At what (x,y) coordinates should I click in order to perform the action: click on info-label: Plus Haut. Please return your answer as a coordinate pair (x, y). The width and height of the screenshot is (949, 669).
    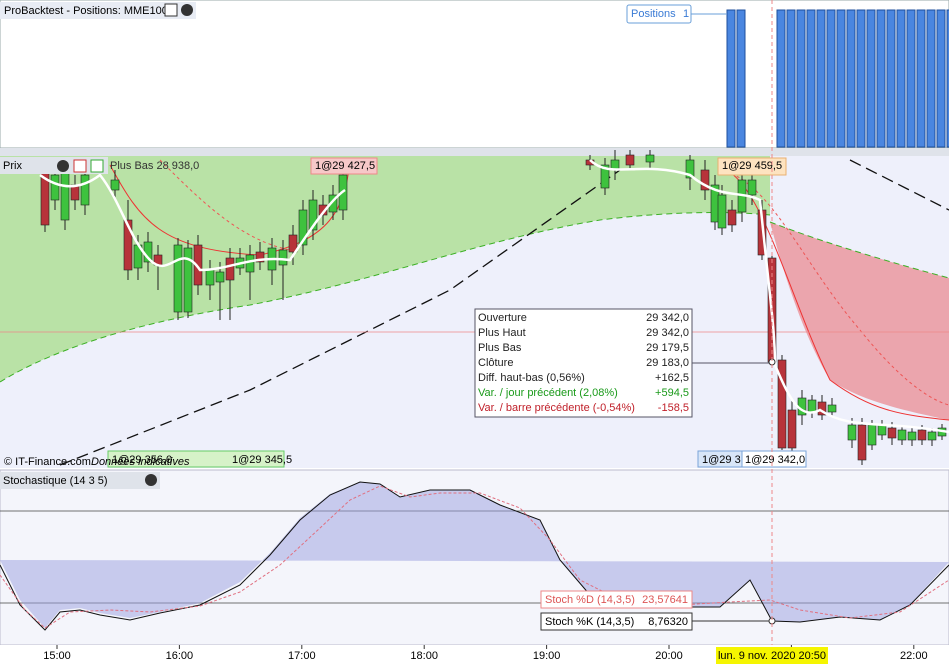
    Looking at the image, I should click on (502, 333).